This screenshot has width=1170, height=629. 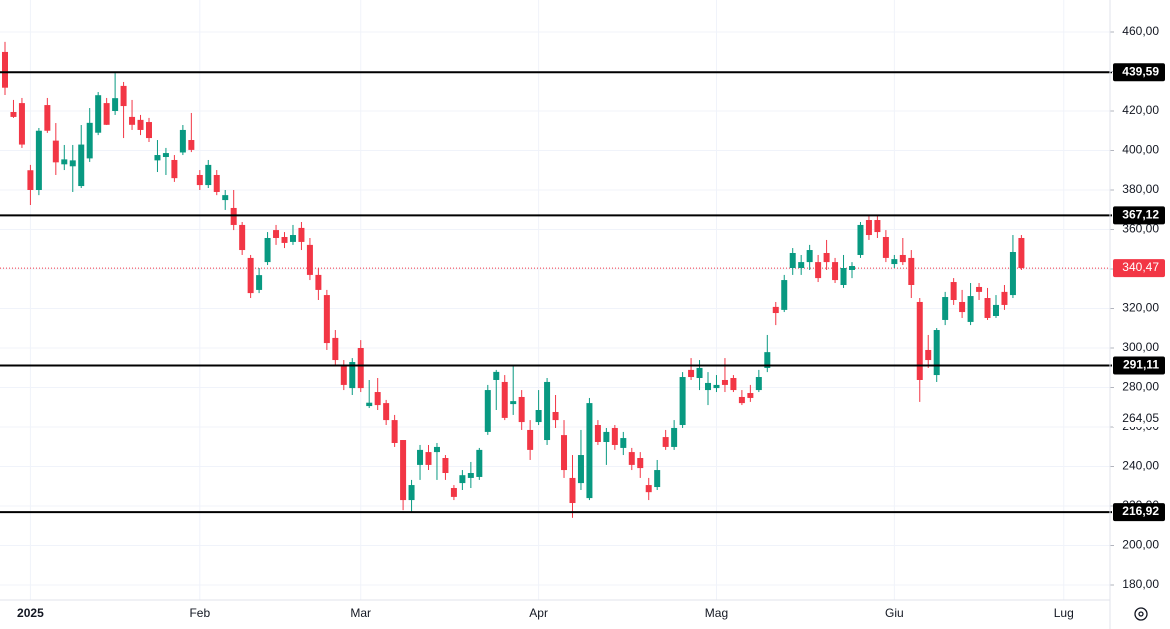 What do you see at coordinates (1140, 150) in the screenshot?
I see `y-tick-label: 400,00` at bounding box center [1140, 150].